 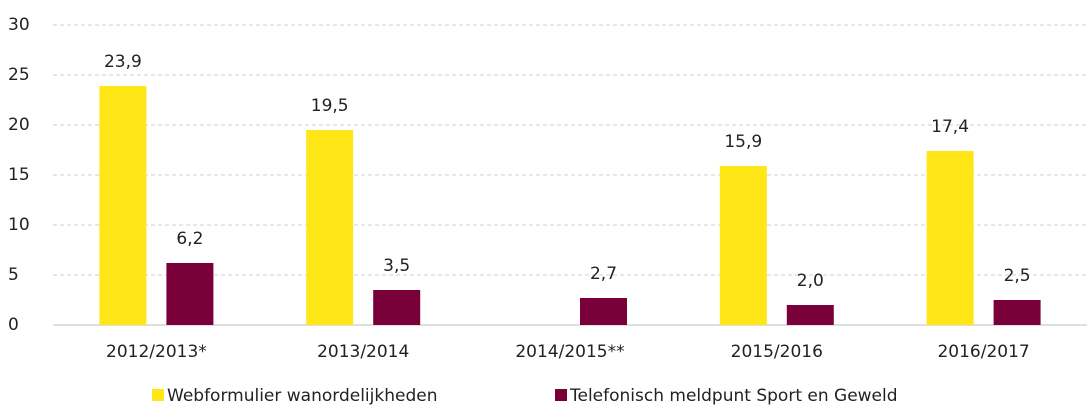 I want to click on data-label: 2,5, so click(x=1017, y=276).